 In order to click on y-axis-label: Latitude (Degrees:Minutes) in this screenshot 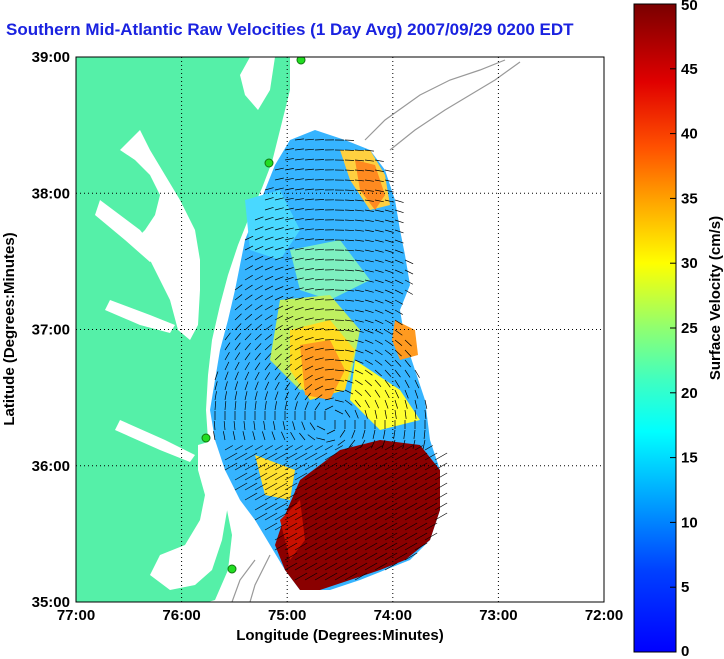, I will do `click(9, 328)`.